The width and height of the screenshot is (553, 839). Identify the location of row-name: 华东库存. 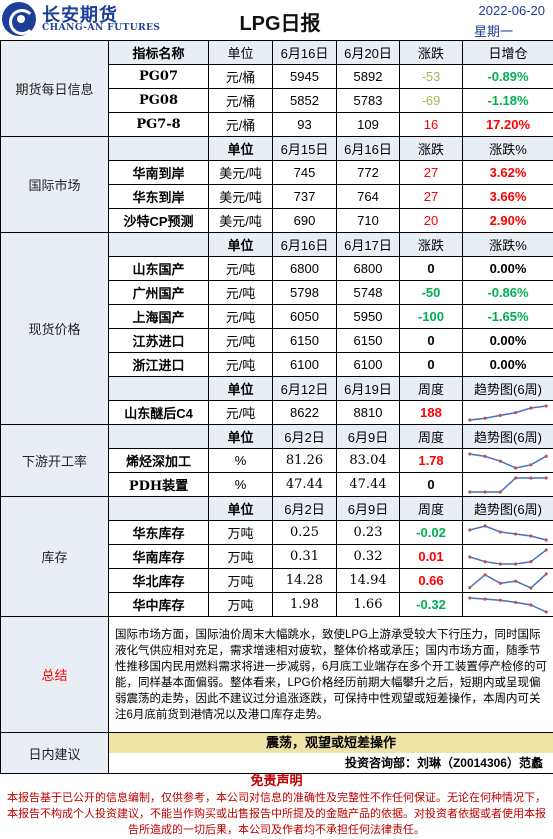
(158, 532).